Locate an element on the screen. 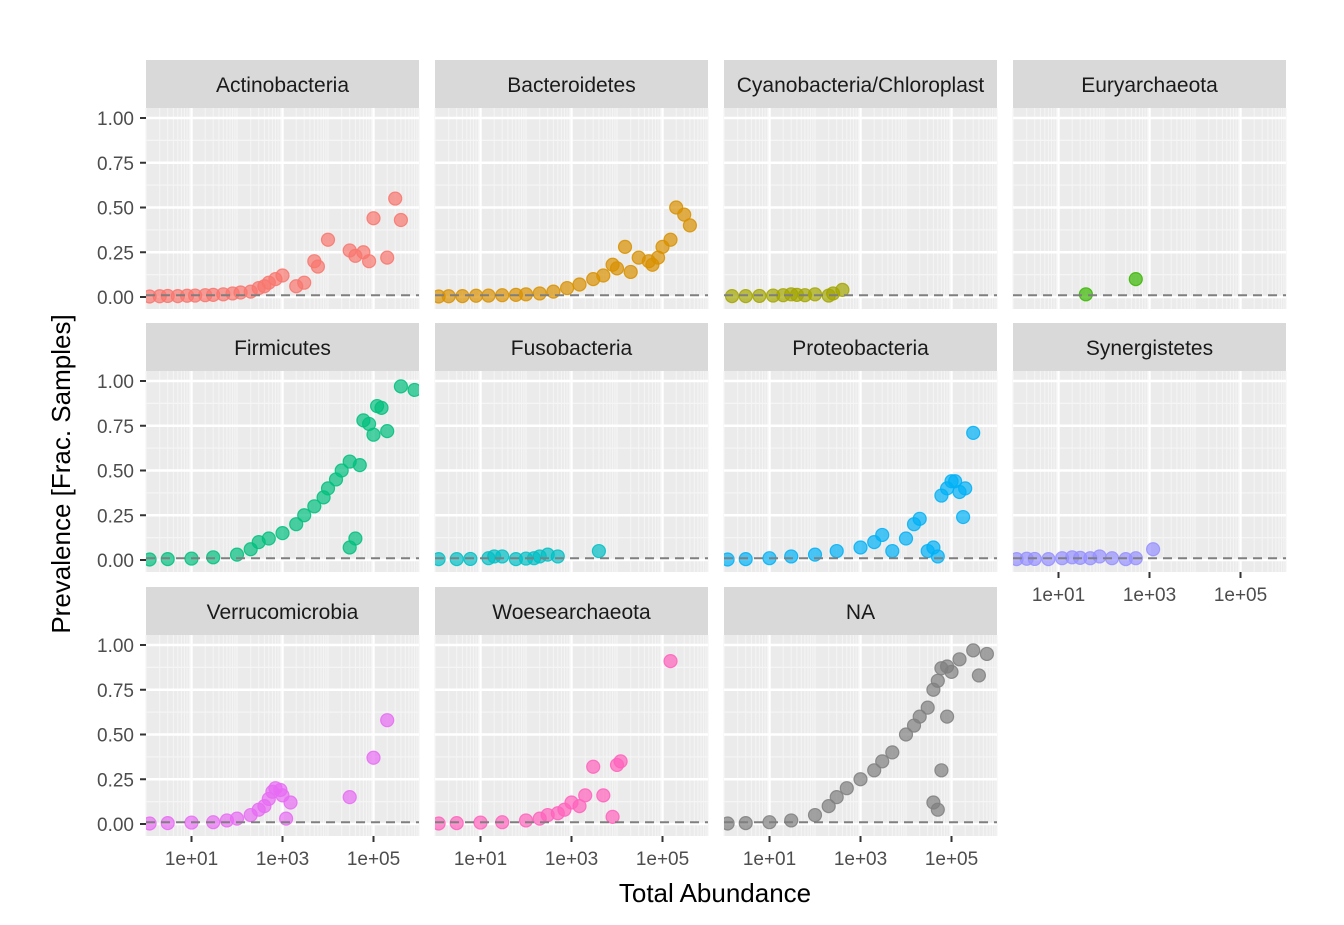 The image size is (1344, 925). facet-strip-label: Woesearchaeota is located at coordinates (571, 612).